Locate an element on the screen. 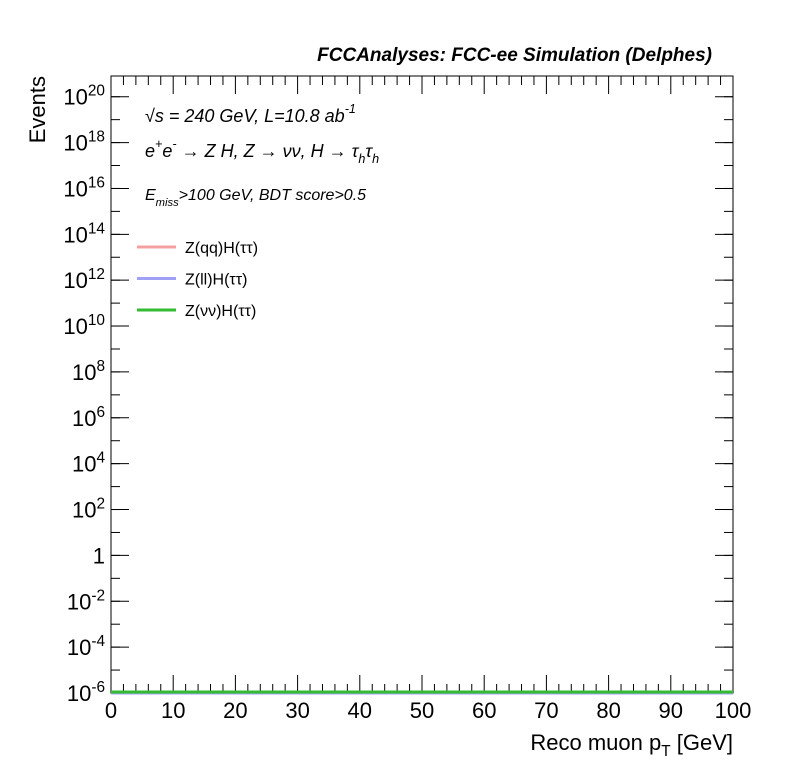 This screenshot has height=777, width=796. annotation: Emiss>100 GeV, BDT score>0.5 is located at coordinates (255, 198).